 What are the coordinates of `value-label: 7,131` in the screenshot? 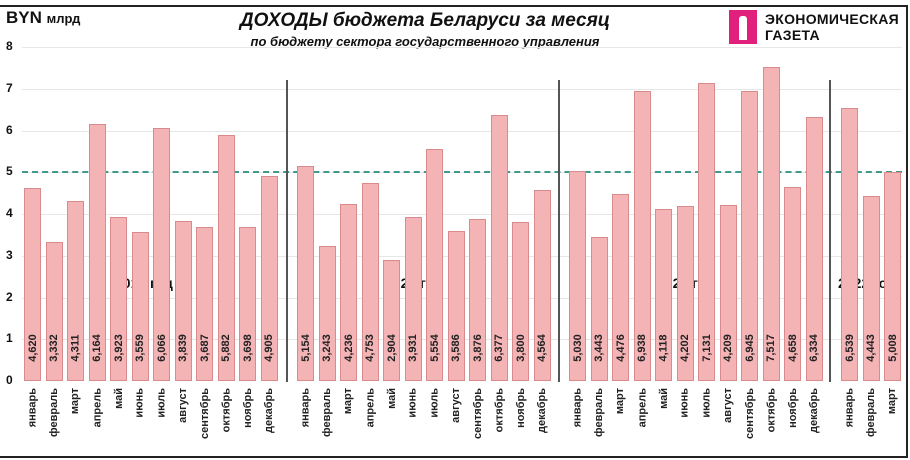 It's located at (706, 348).